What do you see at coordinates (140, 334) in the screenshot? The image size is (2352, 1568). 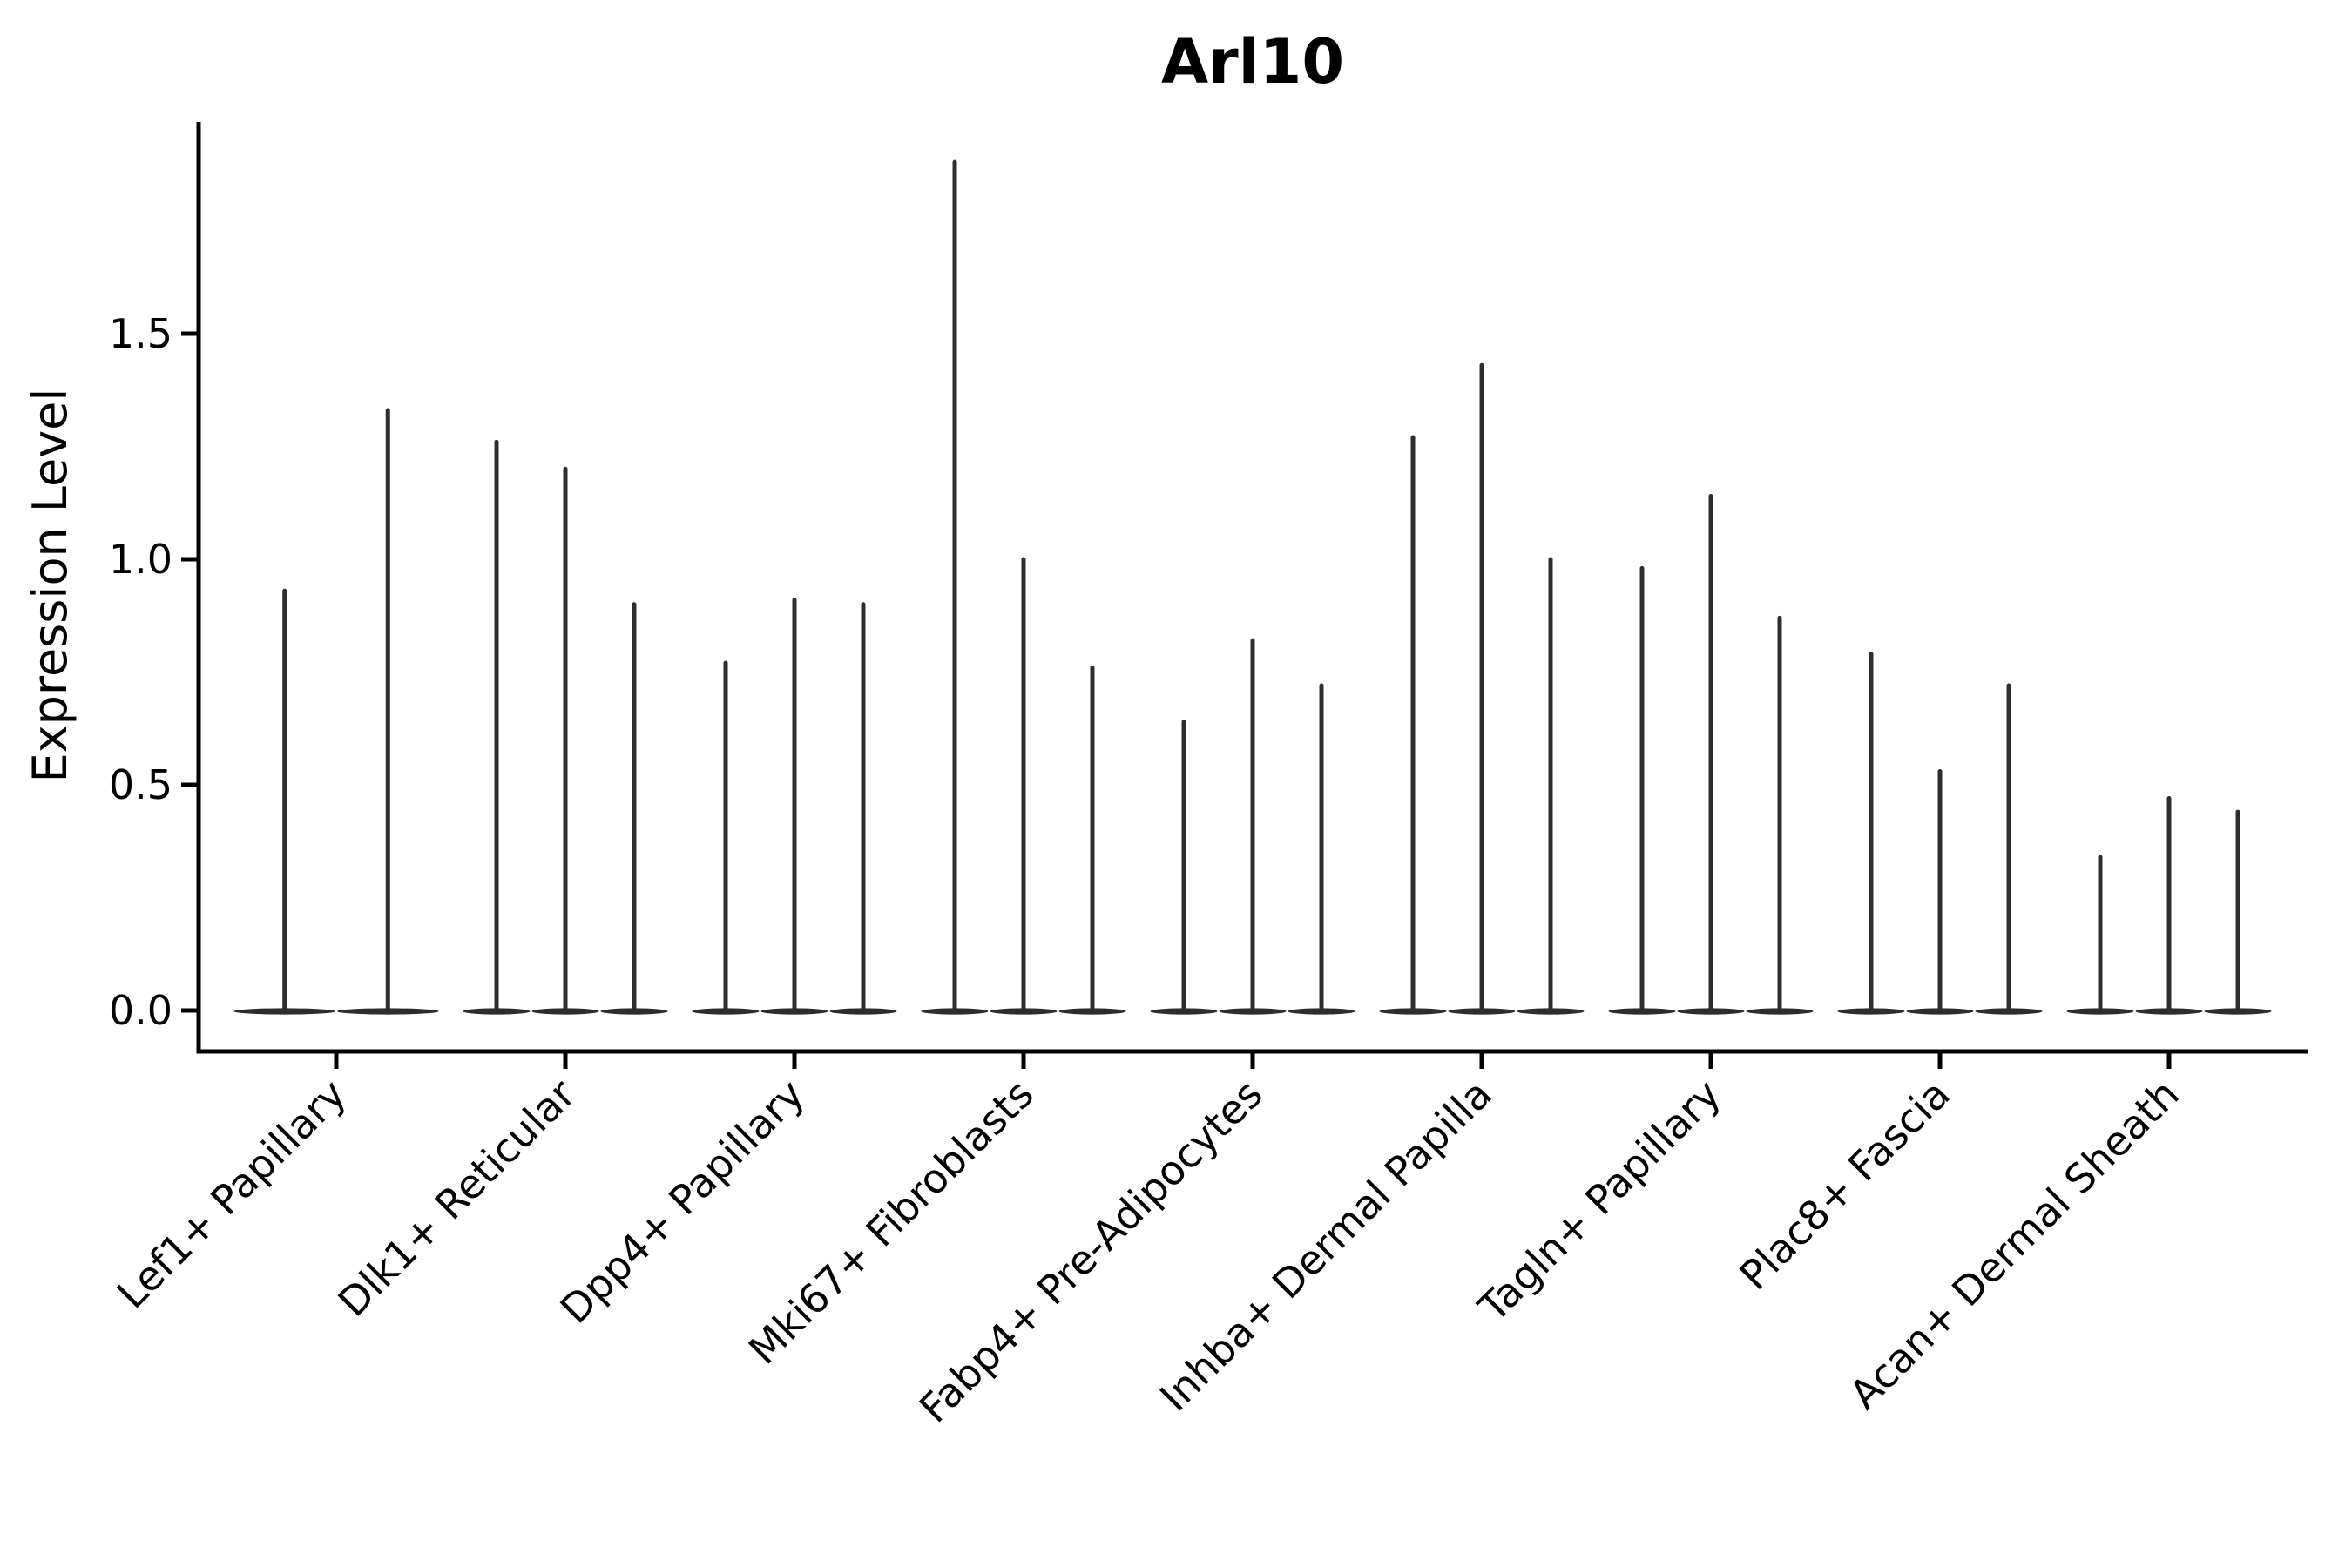 I see `y-tick-label: 1.5` at bounding box center [140, 334].